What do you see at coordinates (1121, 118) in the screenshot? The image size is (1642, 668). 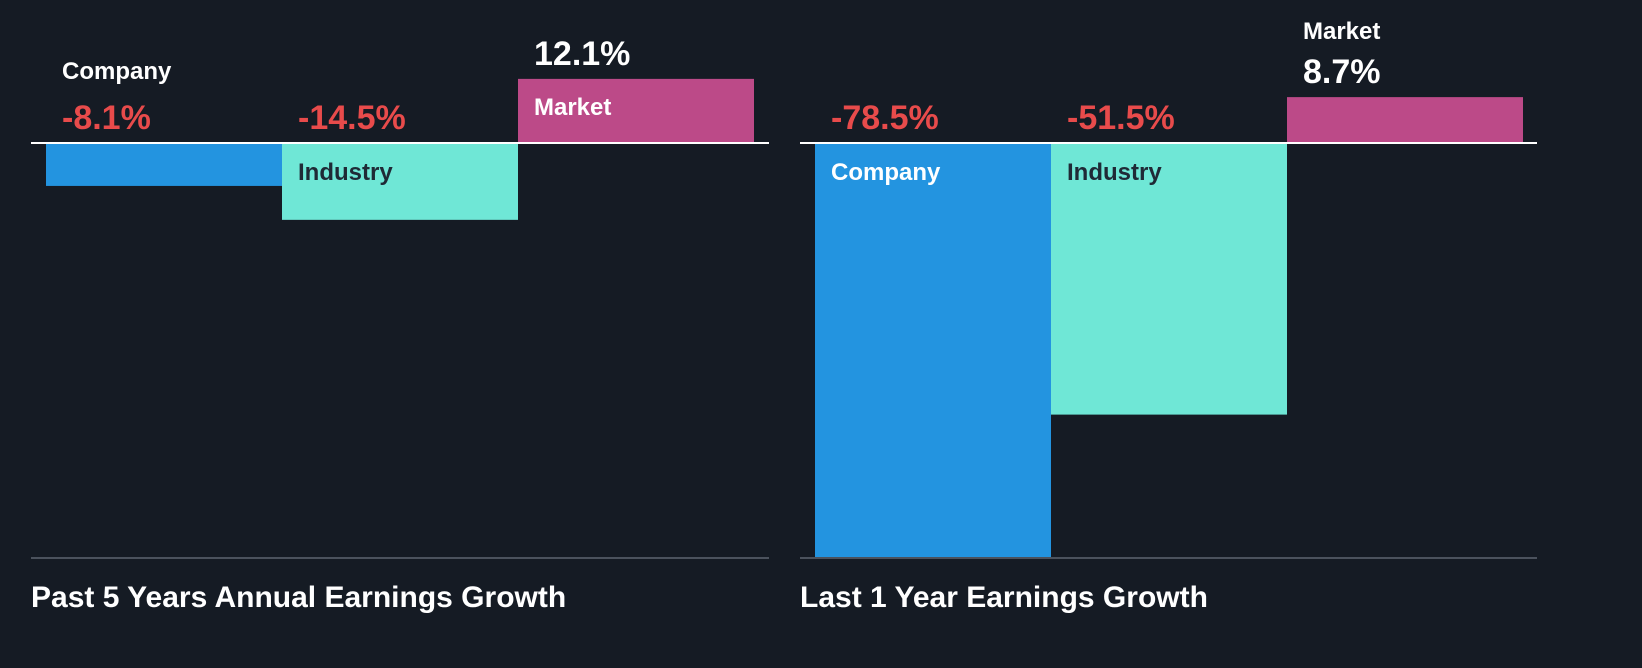 I see `value-label-industry-last-1-year: -51.5%` at bounding box center [1121, 118].